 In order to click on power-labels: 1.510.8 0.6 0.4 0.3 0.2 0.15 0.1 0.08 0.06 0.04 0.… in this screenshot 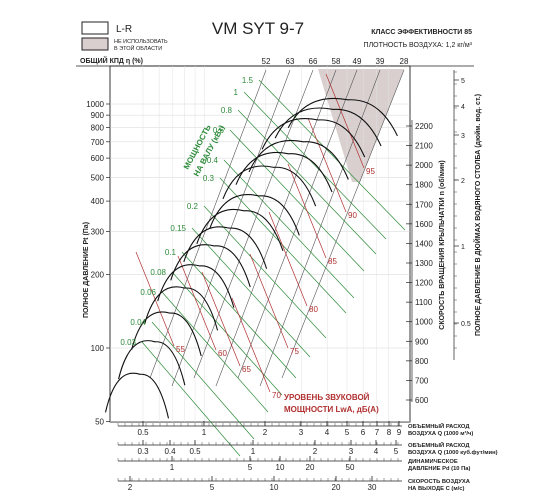, I will do `click(186, 211)`.